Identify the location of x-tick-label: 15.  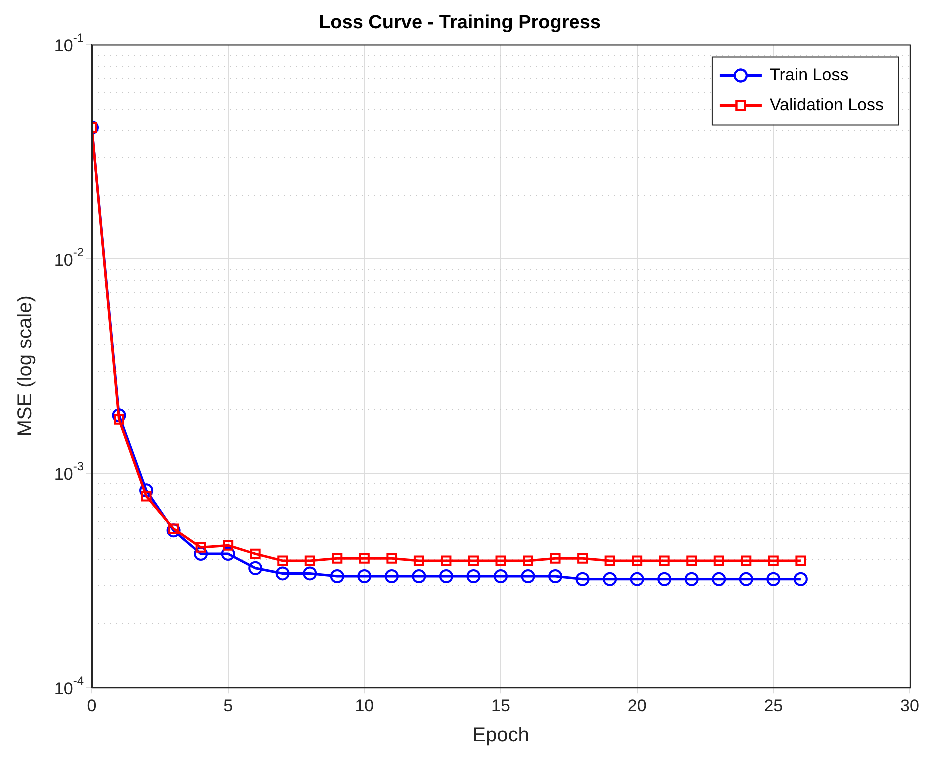
(501, 706).